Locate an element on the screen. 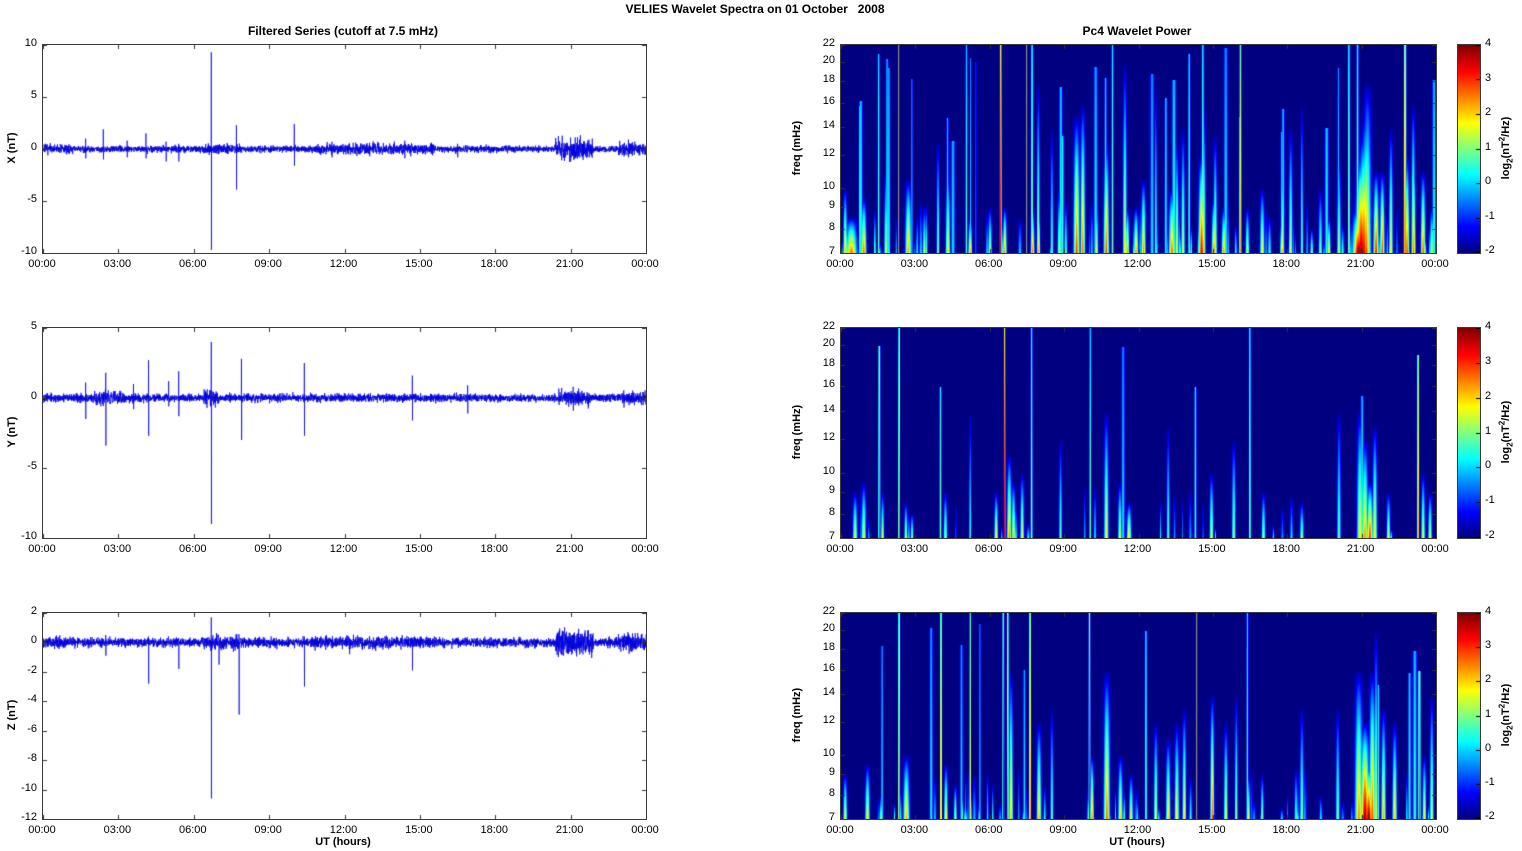 Image resolution: width=1522 pixels, height=851 pixels. freq-tick-label: 10 is located at coordinates (828, 186).